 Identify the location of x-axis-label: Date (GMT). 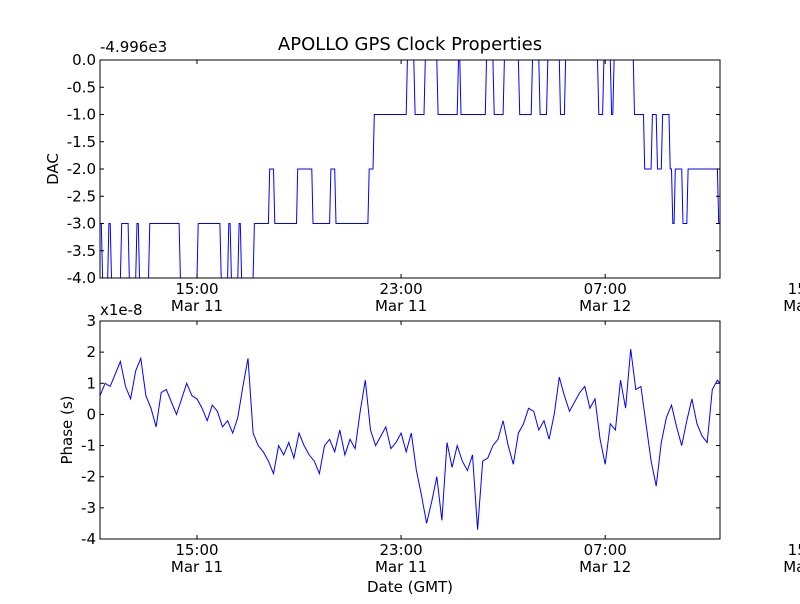
(410, 587).